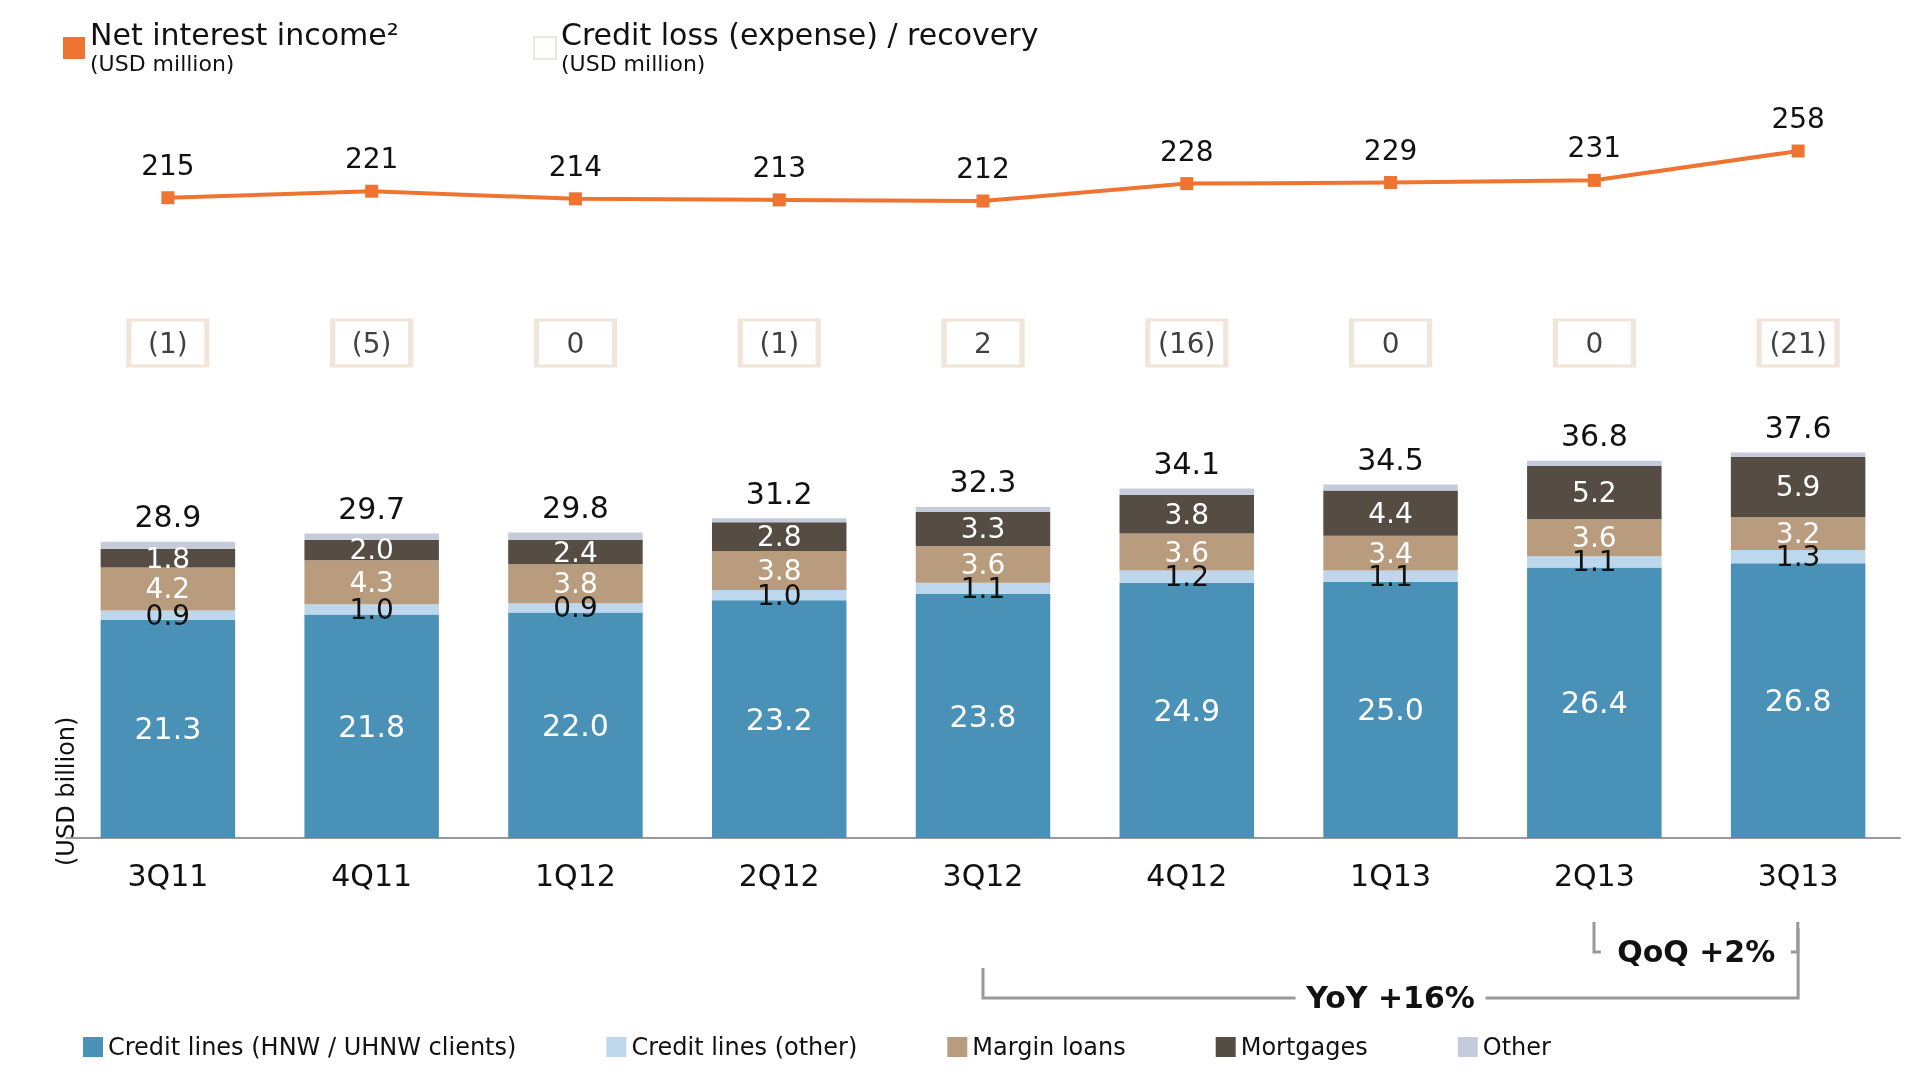 The width and height of the screenshot is (1919, 1074). What do you see at coordinates (1594, 703) in the screenshot?
I see `data-label: 26.4` at bounding box center [1594, 703].